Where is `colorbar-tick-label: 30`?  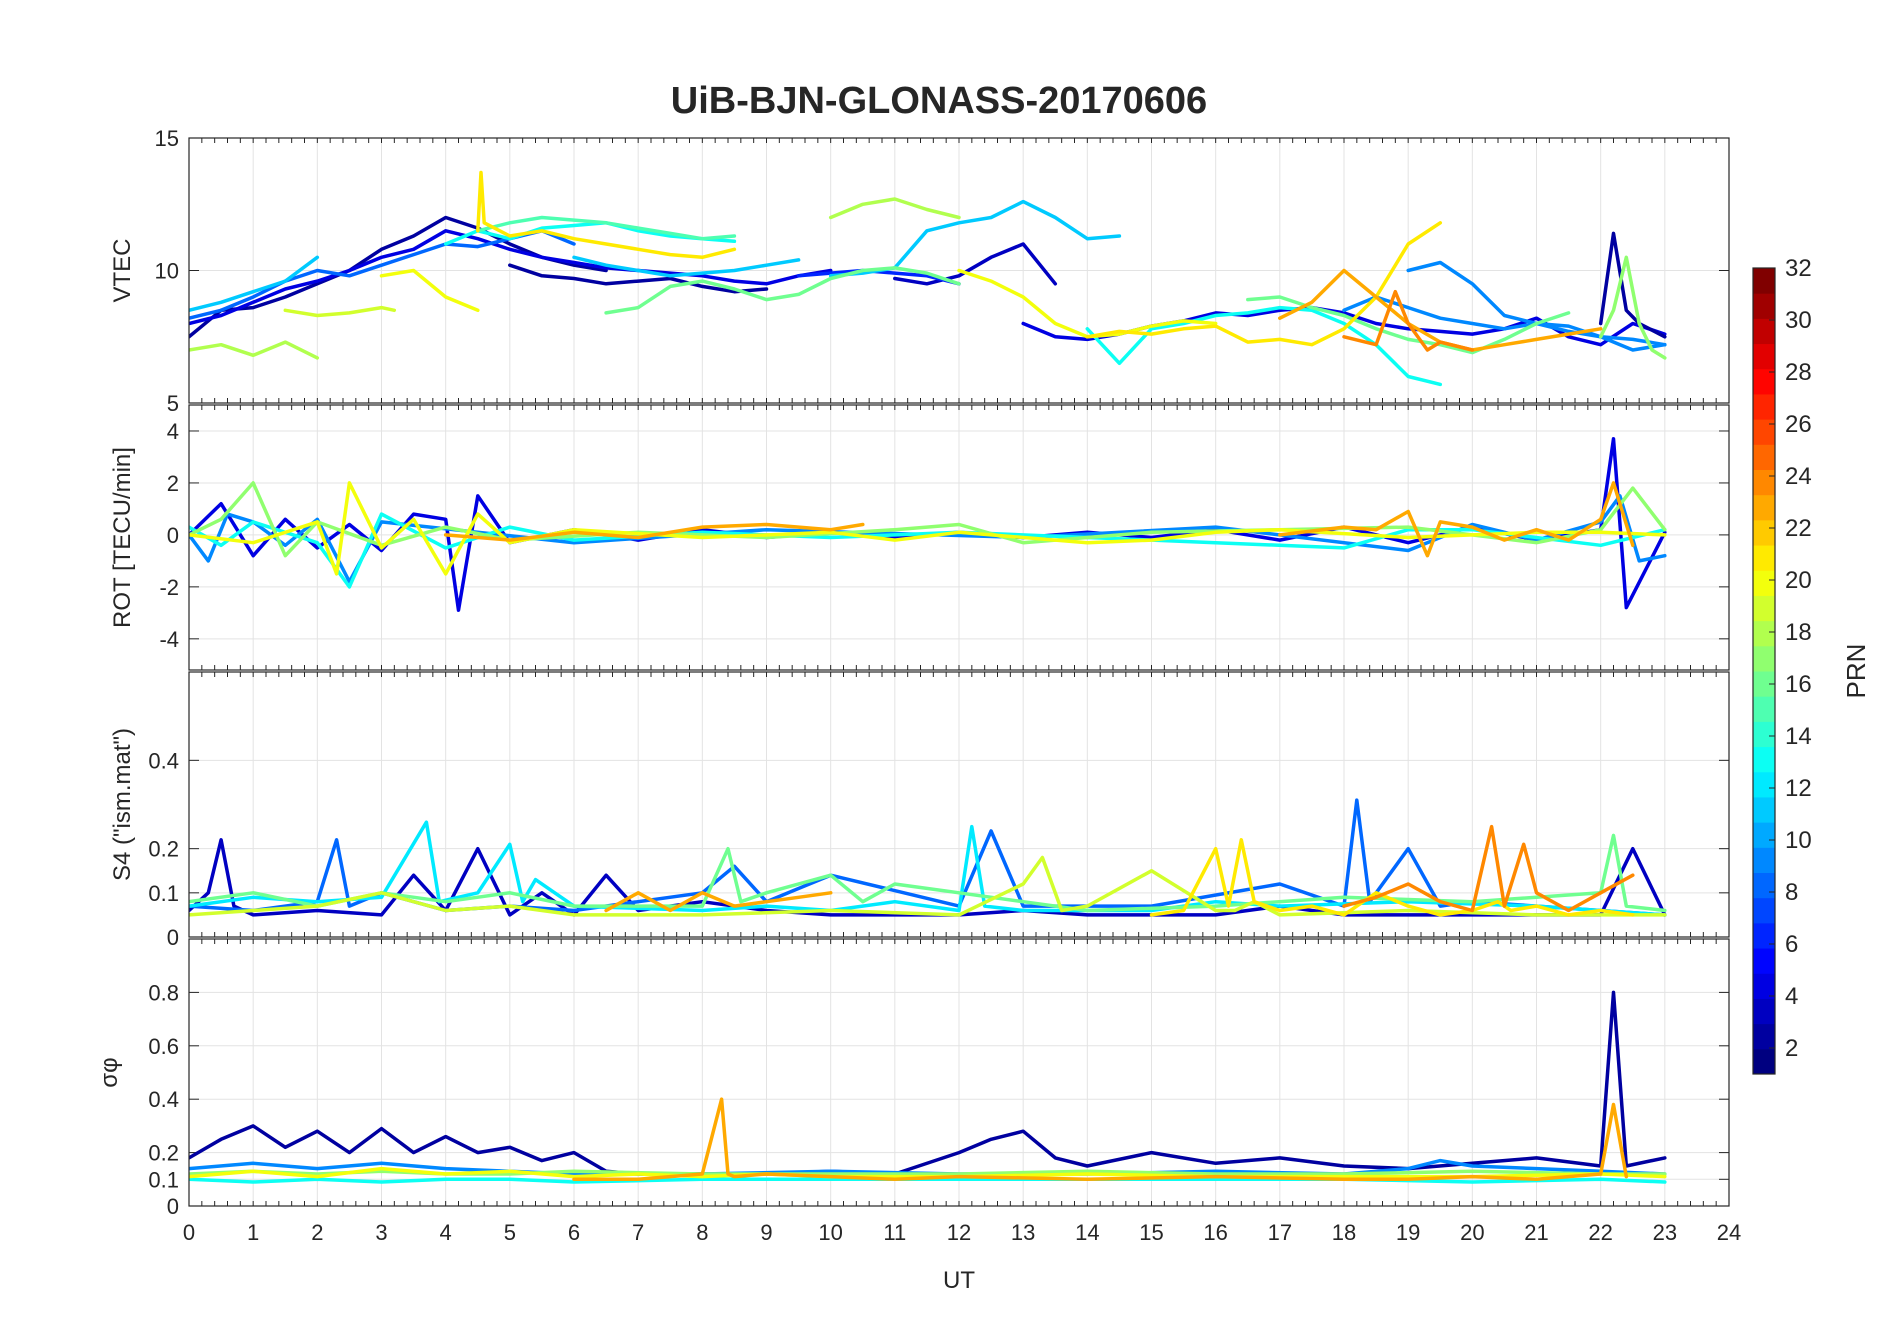
colorbar-tick-label: 30 is located at coordinates (1798, 320).